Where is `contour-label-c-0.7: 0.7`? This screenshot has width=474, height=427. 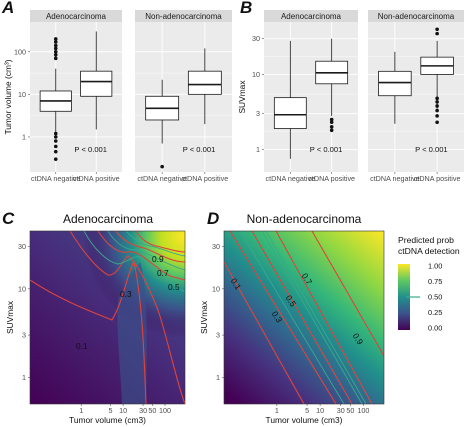 contour-label-c-0.7: 0.7 is located at coordinates (163, 273).